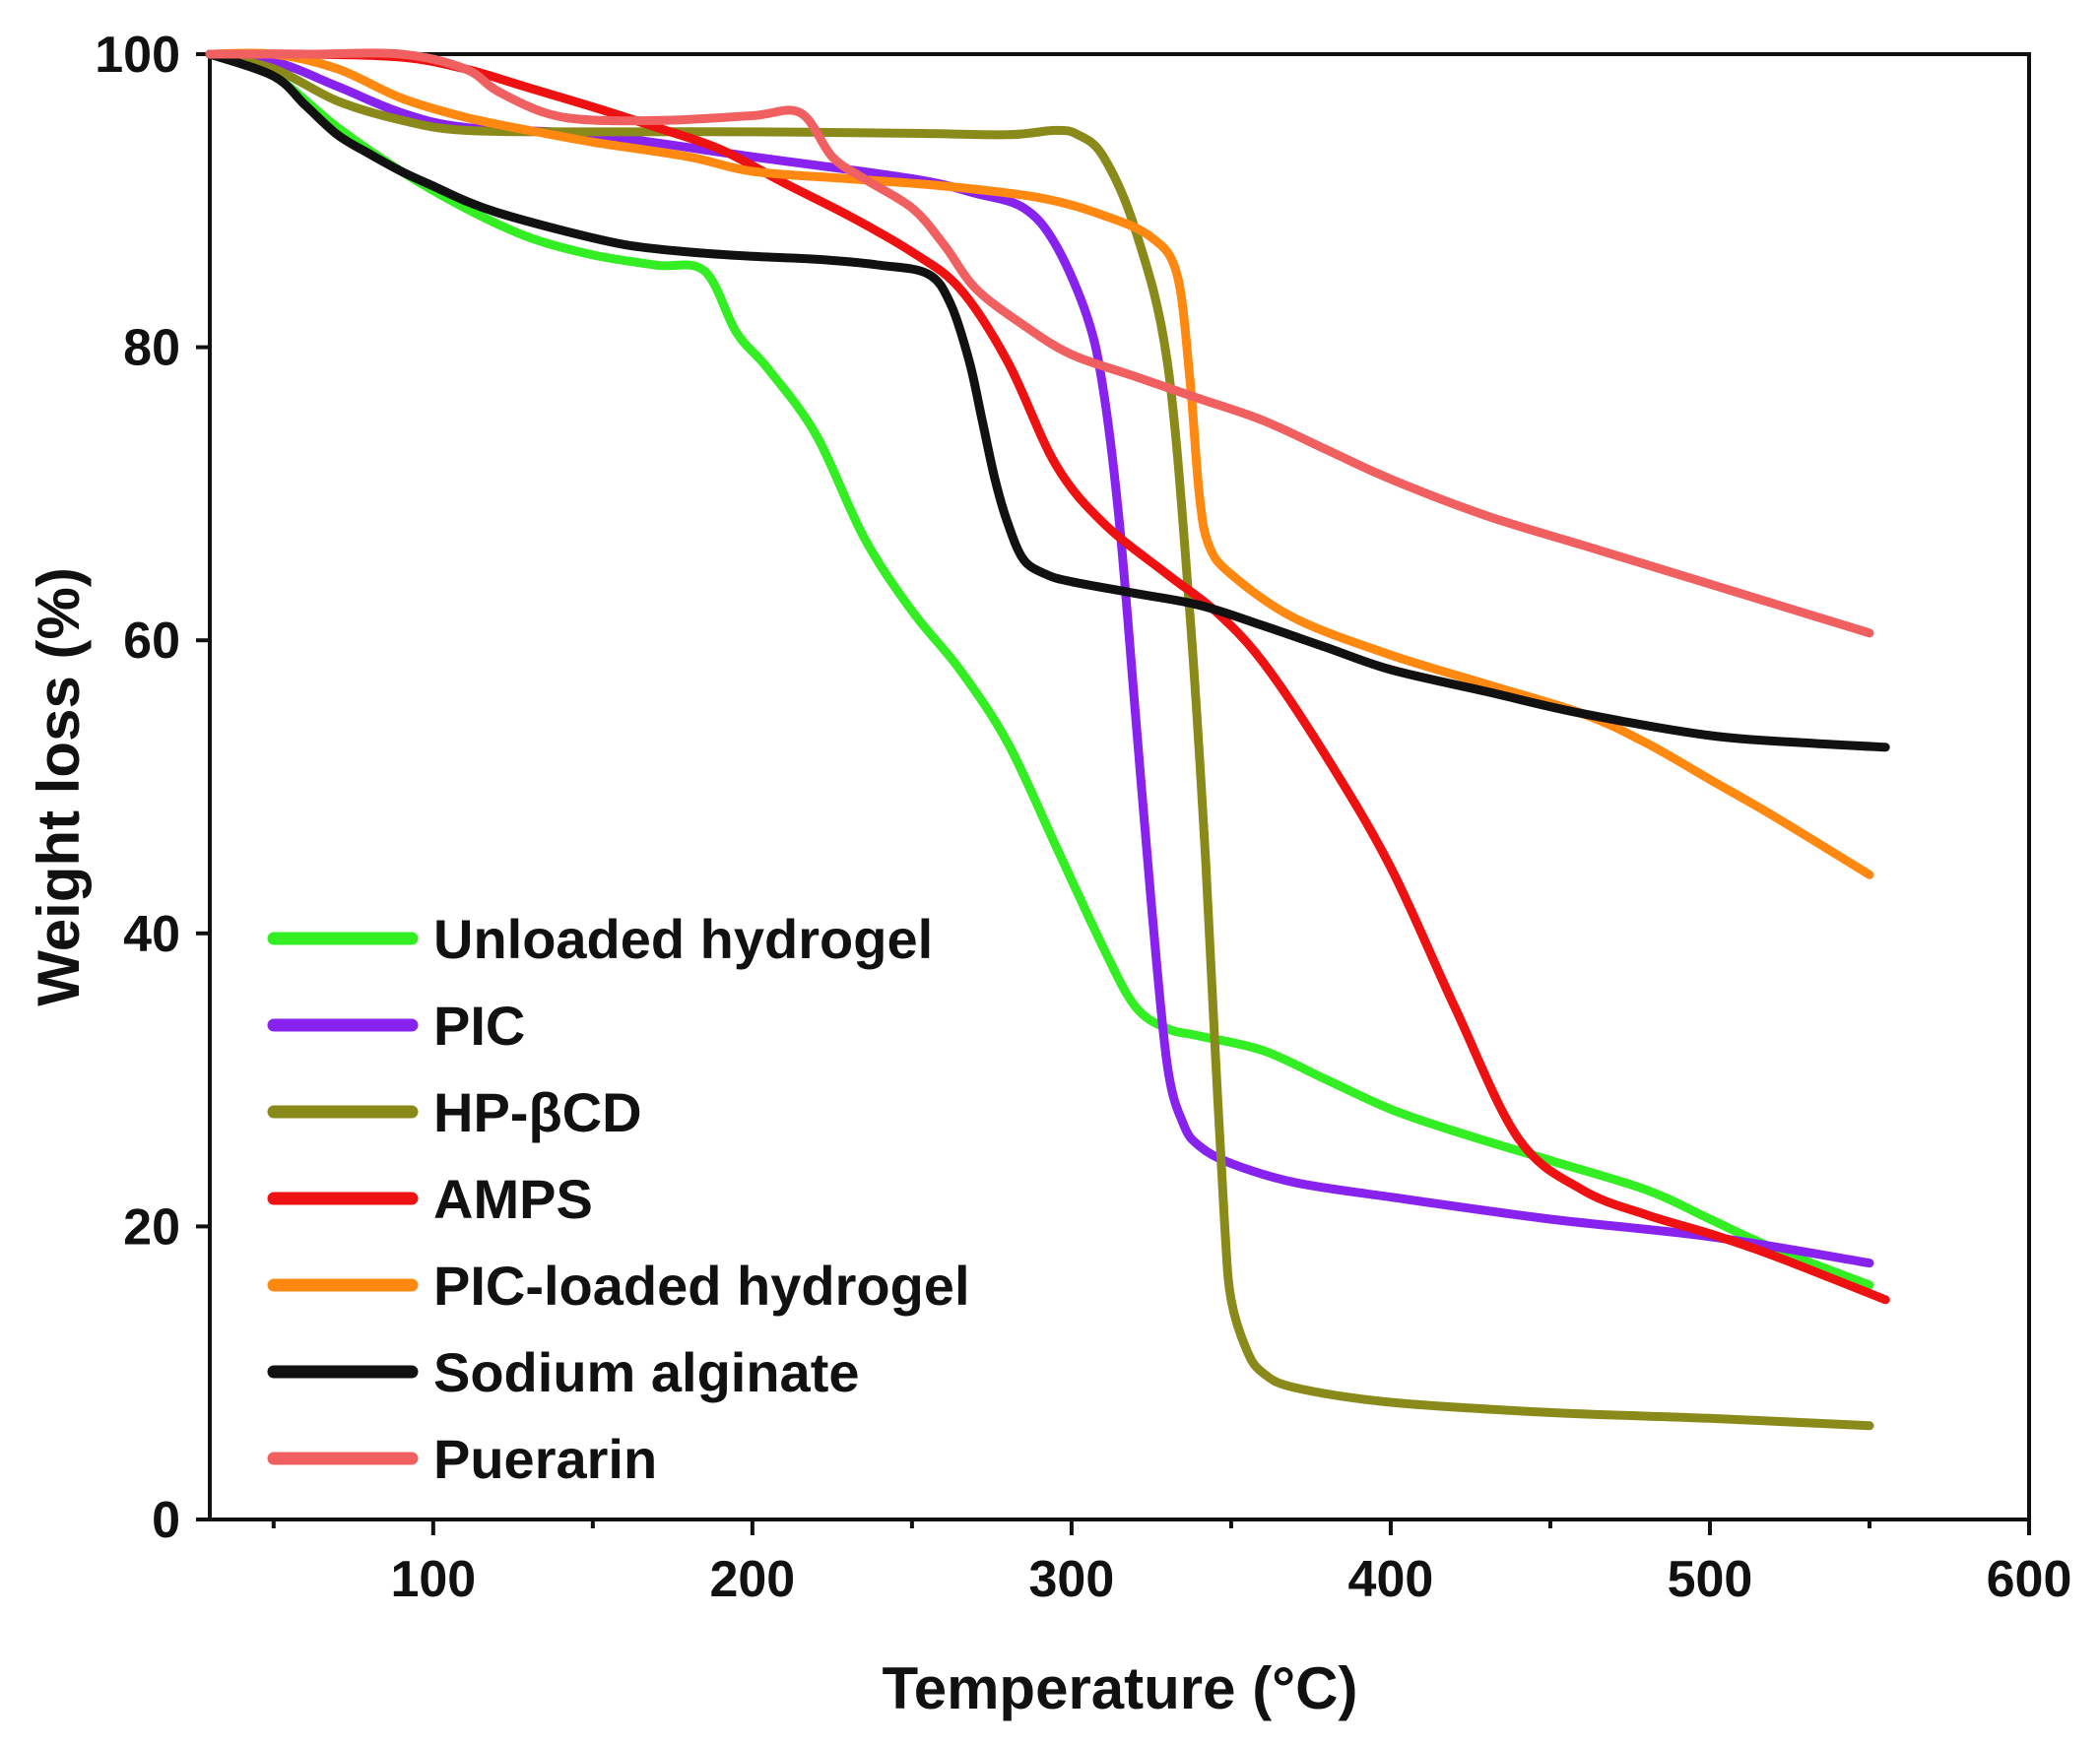  Describe the element at coordinates (538, 1112) in the screenshot. I see `legend-label: HP-βCD` at that location.